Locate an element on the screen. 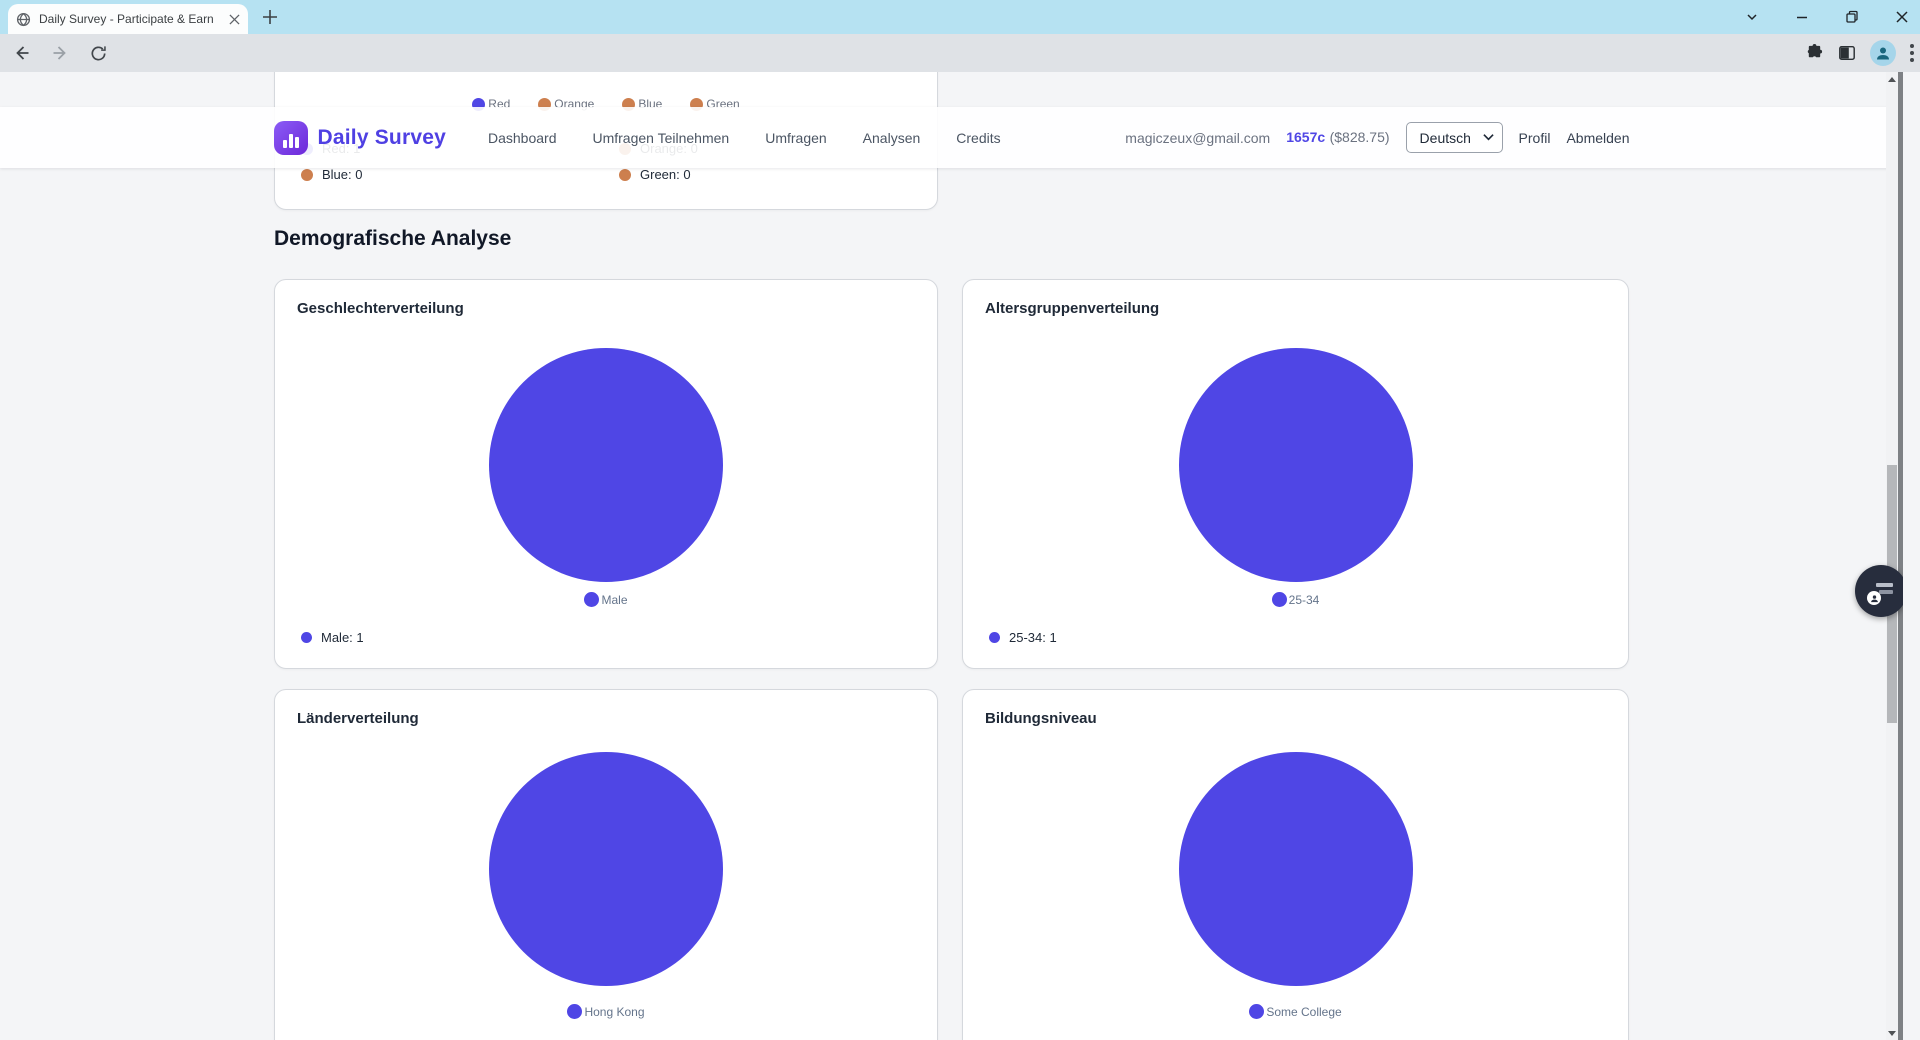 The image size is (1920, 1040). tab-title: Daily Survey - Participate & Earn is located at coordinates (126, 19).